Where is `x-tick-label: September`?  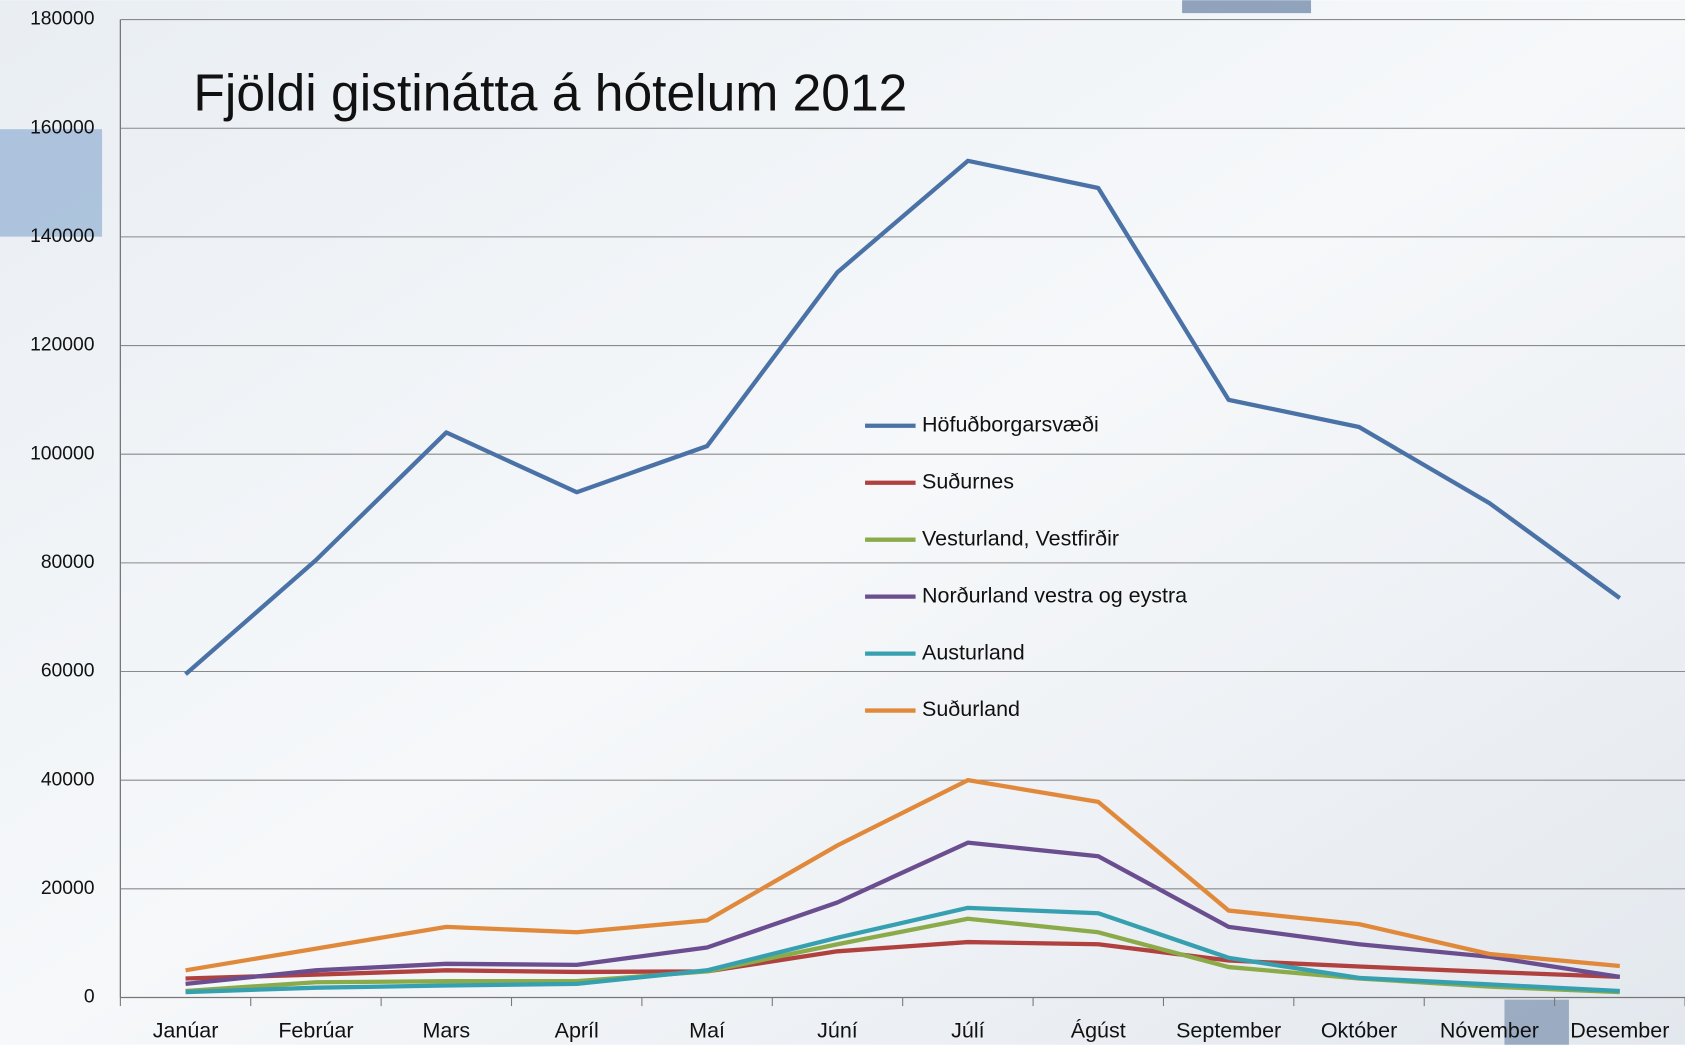 x-tick-label: September is located at coordinates (1228, 1031).